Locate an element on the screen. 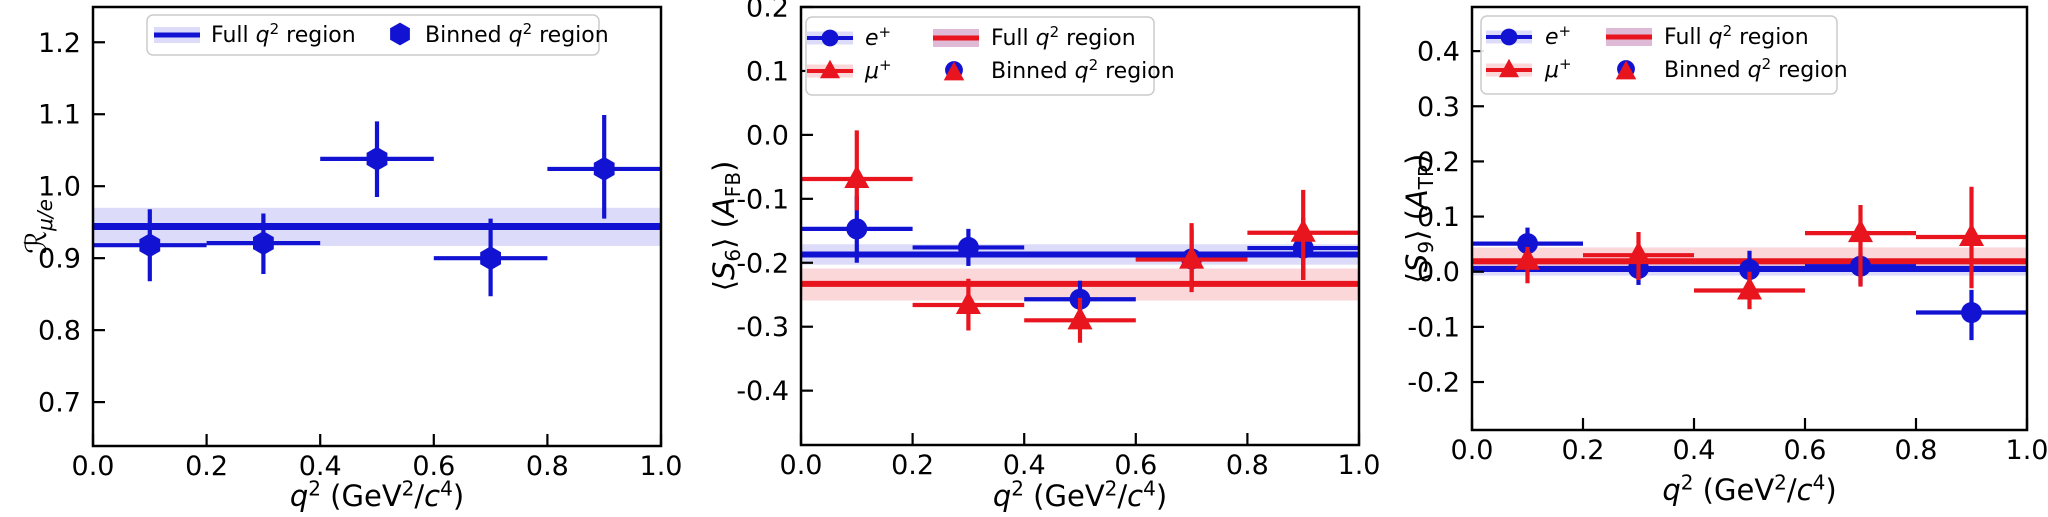  full-q2-region is located at coordinates (377, 226).